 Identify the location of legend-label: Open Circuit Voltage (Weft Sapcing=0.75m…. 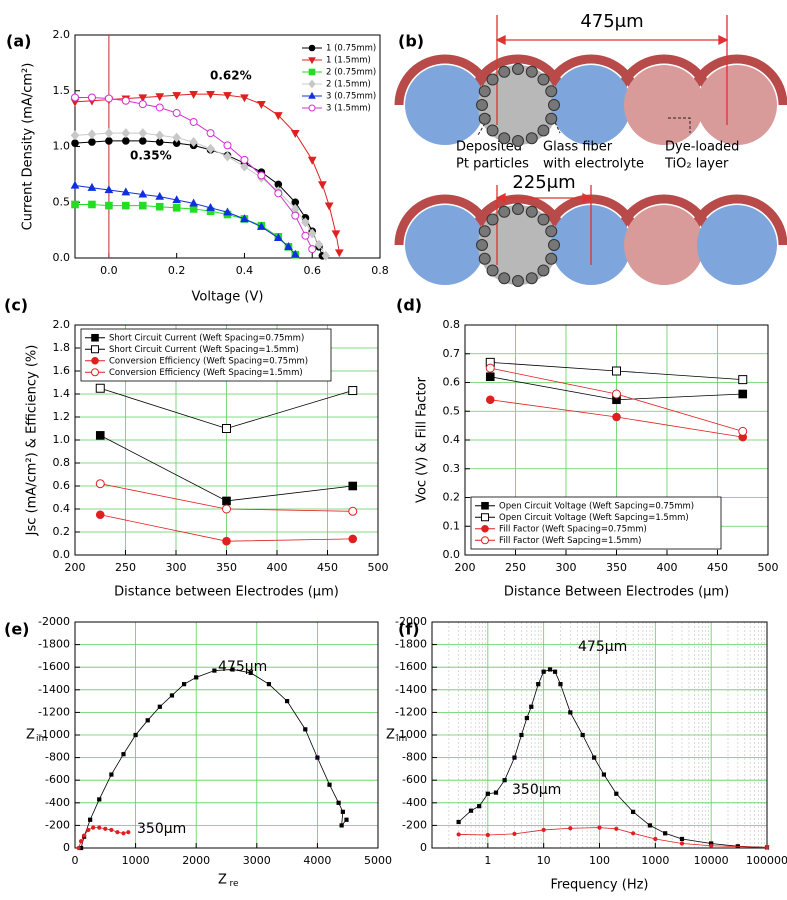
(596, 506).